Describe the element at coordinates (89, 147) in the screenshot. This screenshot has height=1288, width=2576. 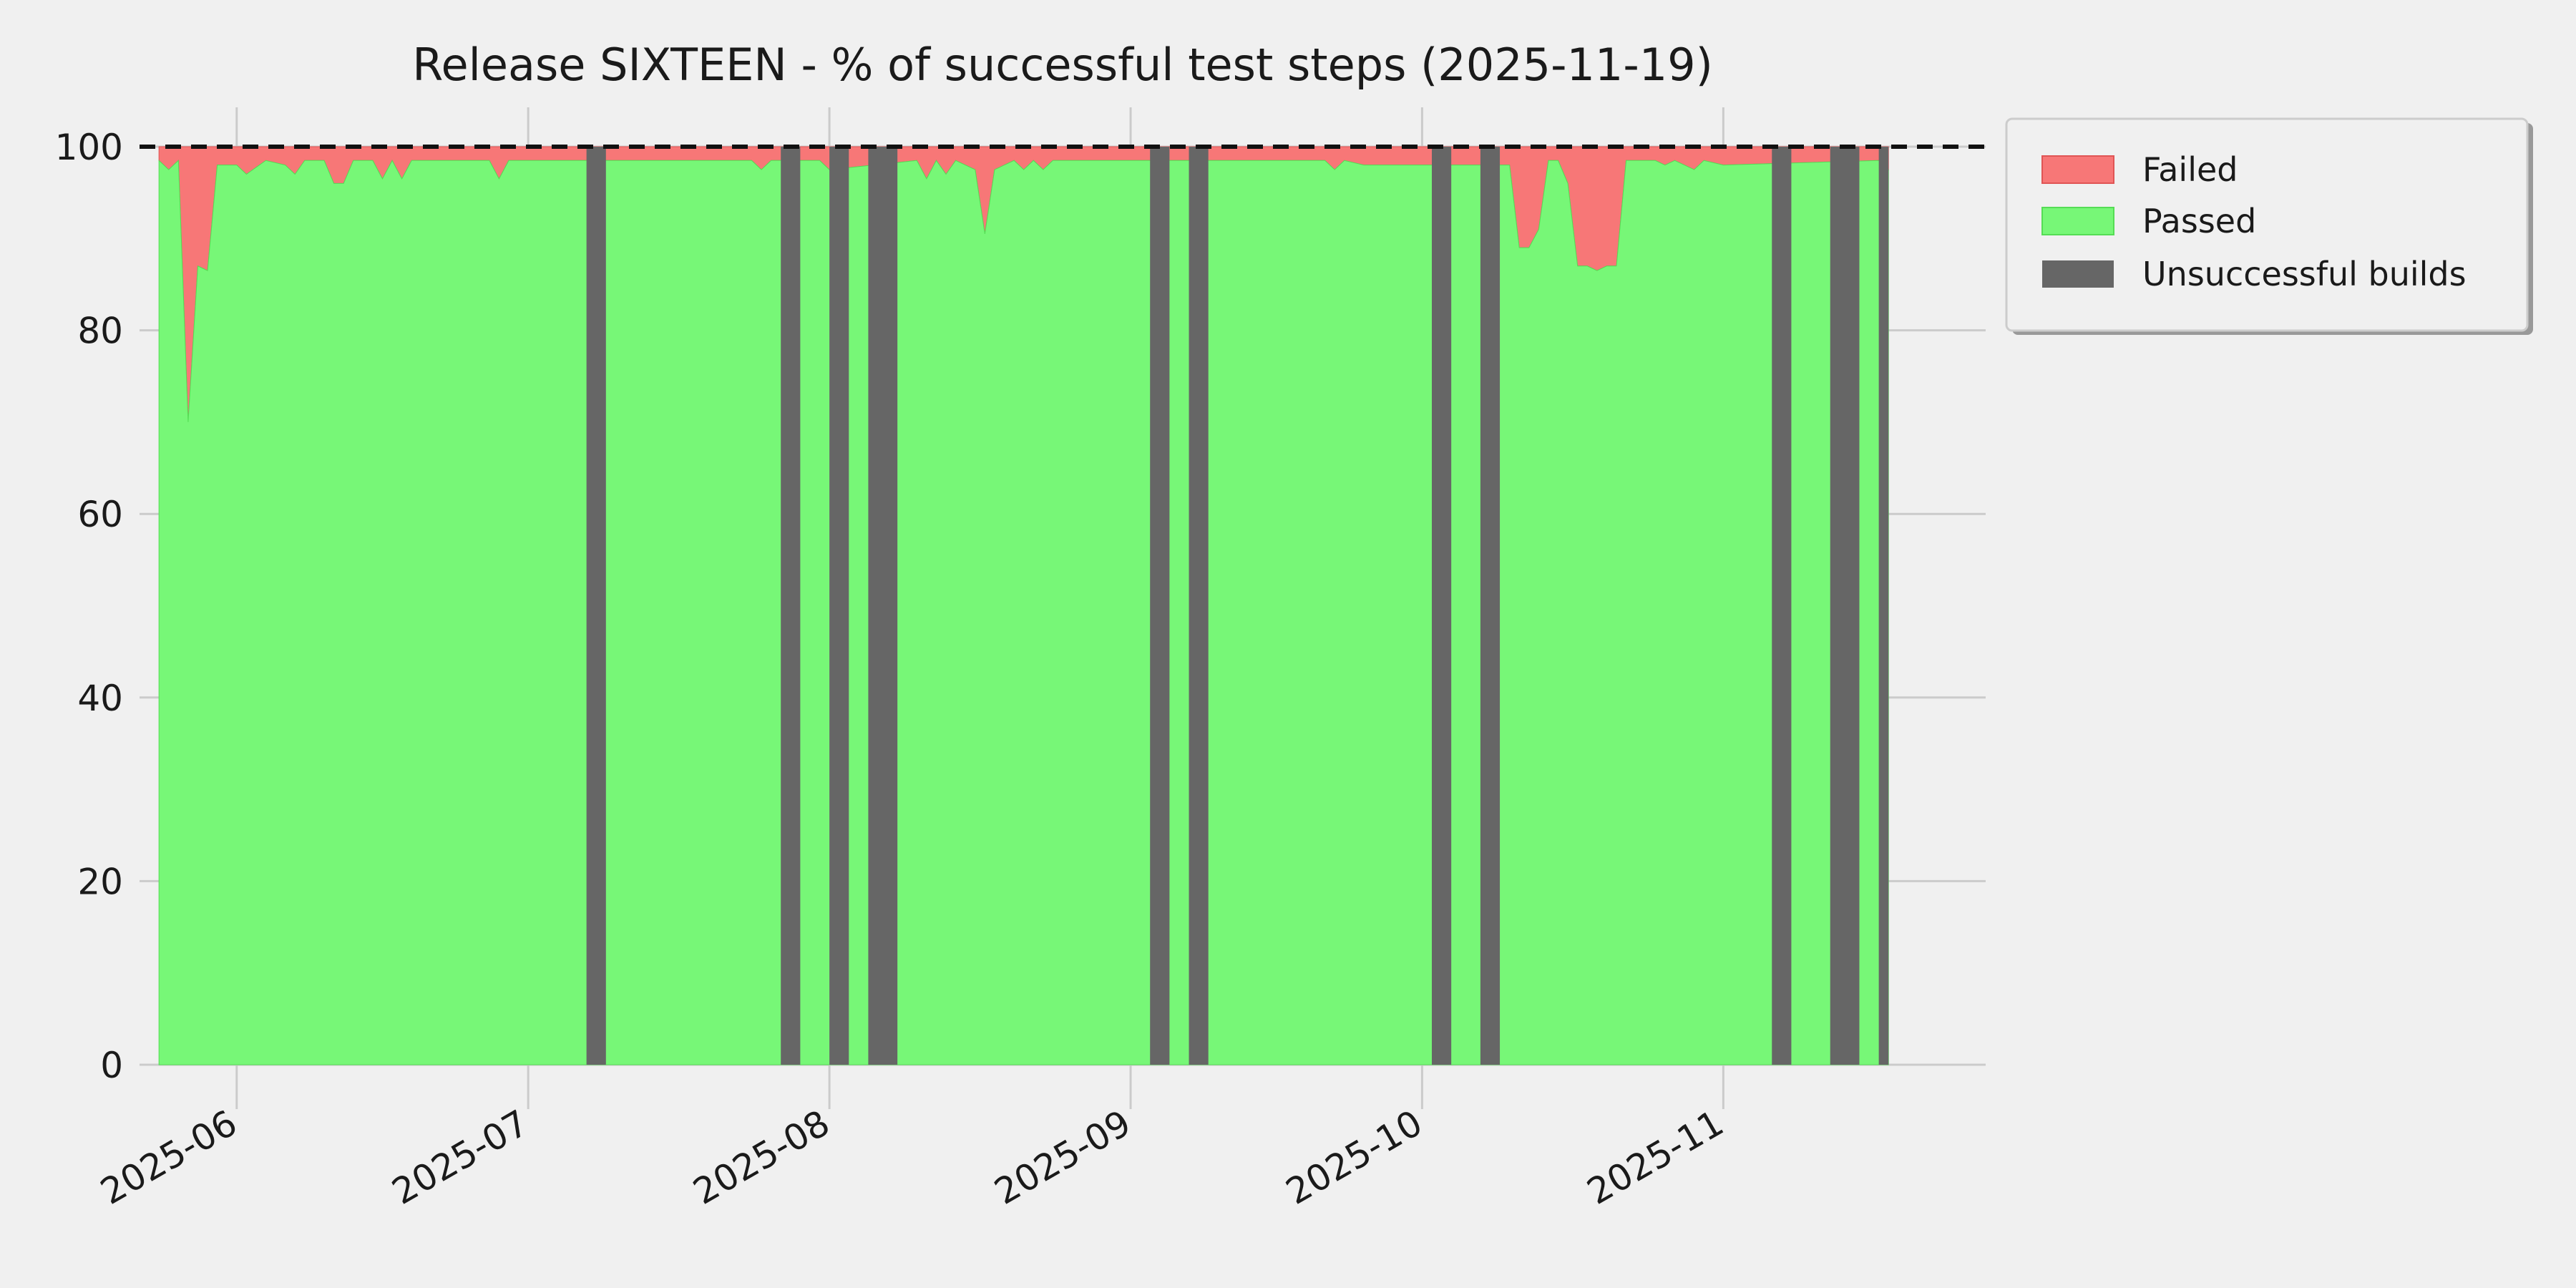
I see `y-tick-label: 100` at that location.